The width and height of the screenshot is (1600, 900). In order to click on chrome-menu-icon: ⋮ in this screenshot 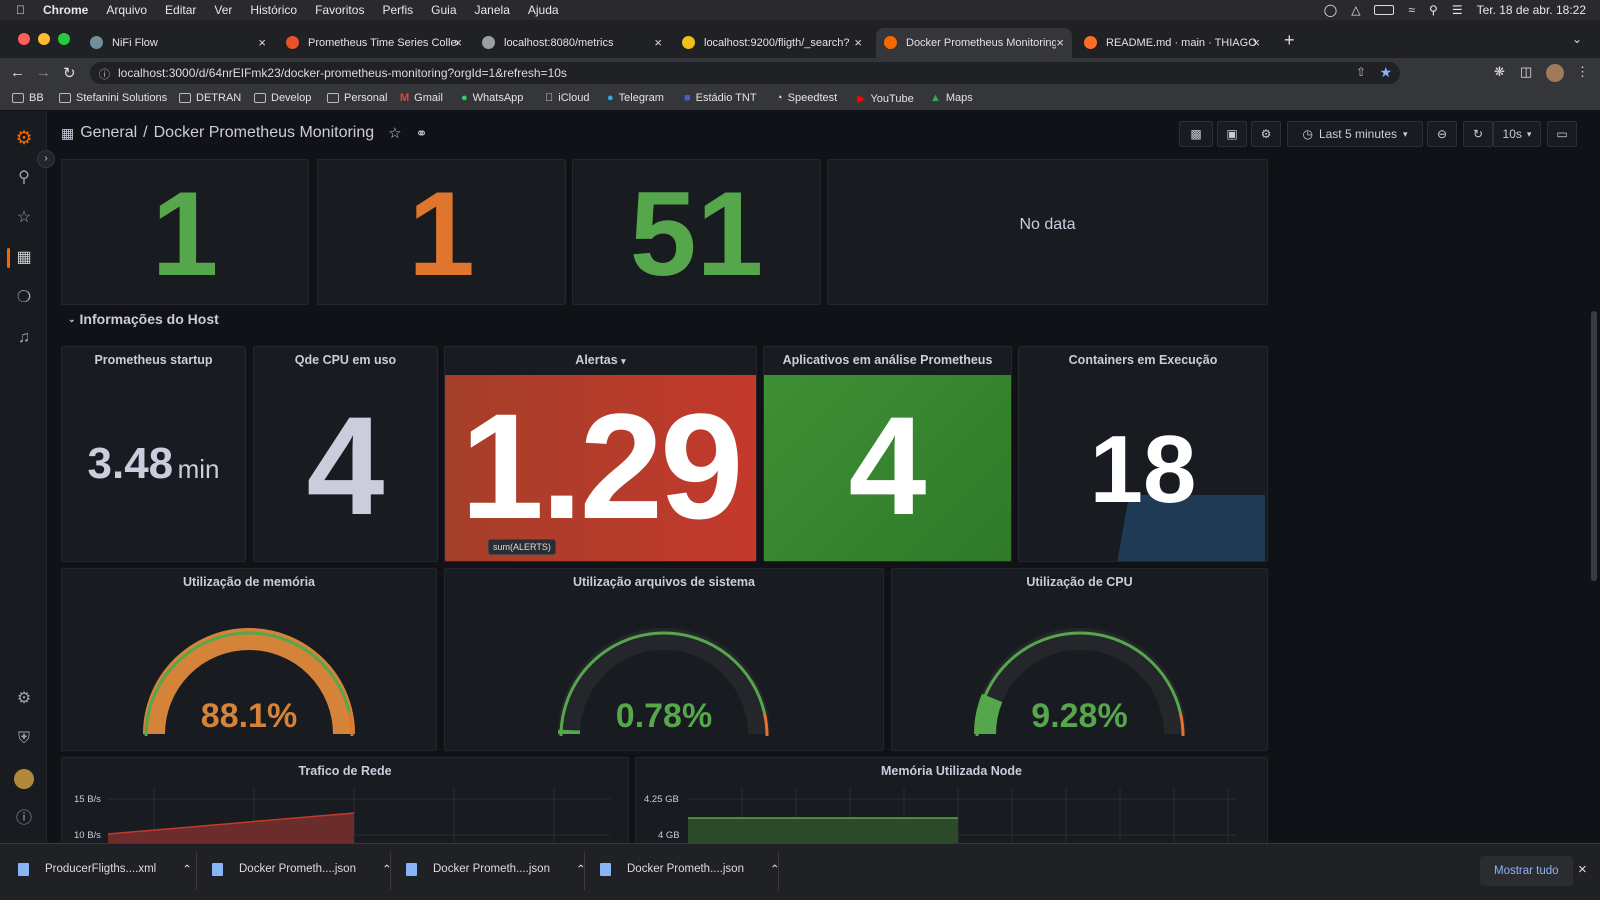, I will do `click(1582, 71)`.